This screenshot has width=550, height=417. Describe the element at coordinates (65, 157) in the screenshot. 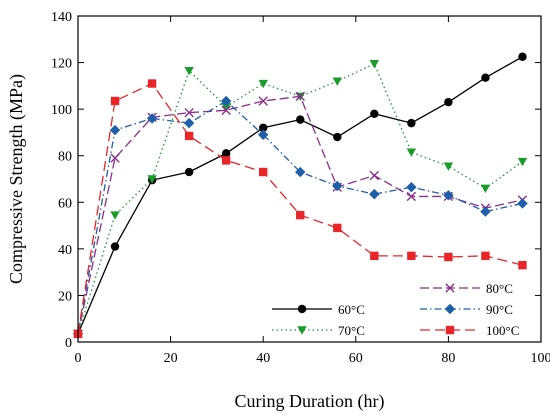

I see `y-tick-label: 80` at that location.